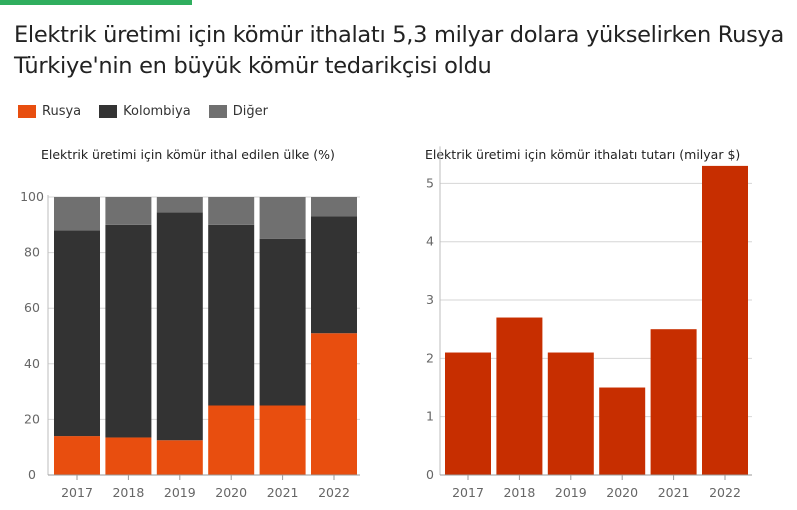  Describe the element at coordinates (77, 214) in the screenshot. I see `left-bar-diğer-2017` at that location.